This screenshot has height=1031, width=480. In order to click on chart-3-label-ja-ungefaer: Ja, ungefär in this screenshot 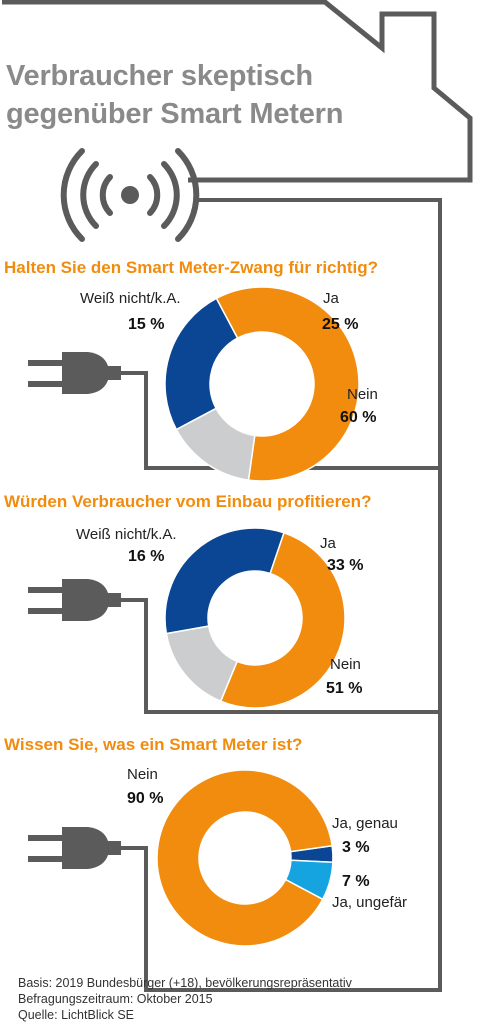, I will do `click(370, 902)`.